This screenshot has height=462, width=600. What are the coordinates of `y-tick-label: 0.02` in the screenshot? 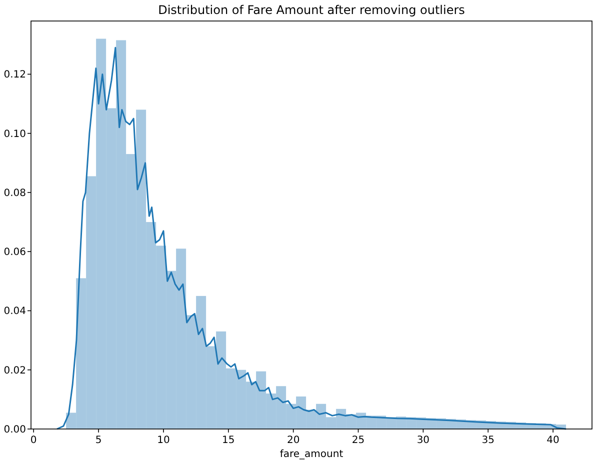 It's located at (15, 370).